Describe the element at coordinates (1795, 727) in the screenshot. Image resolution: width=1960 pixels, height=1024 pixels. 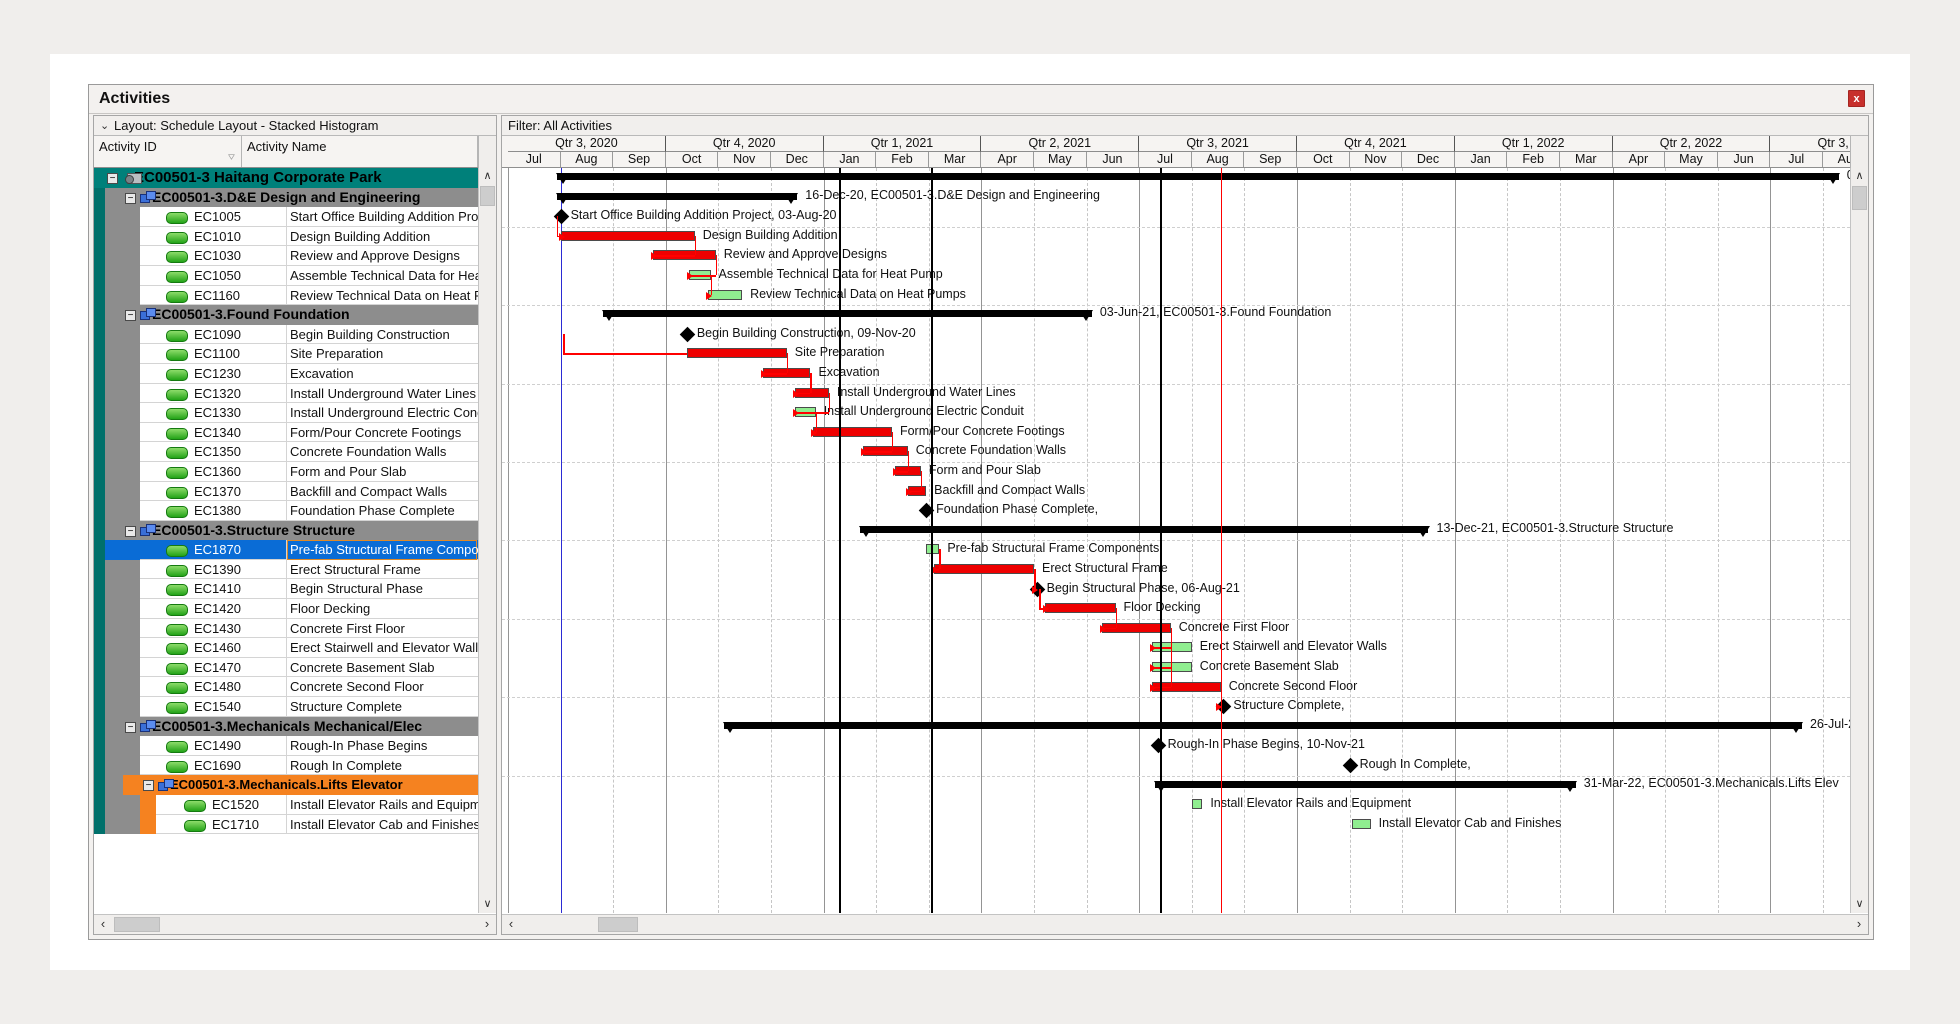
I see `summary-finish-cap-icon` at that location.